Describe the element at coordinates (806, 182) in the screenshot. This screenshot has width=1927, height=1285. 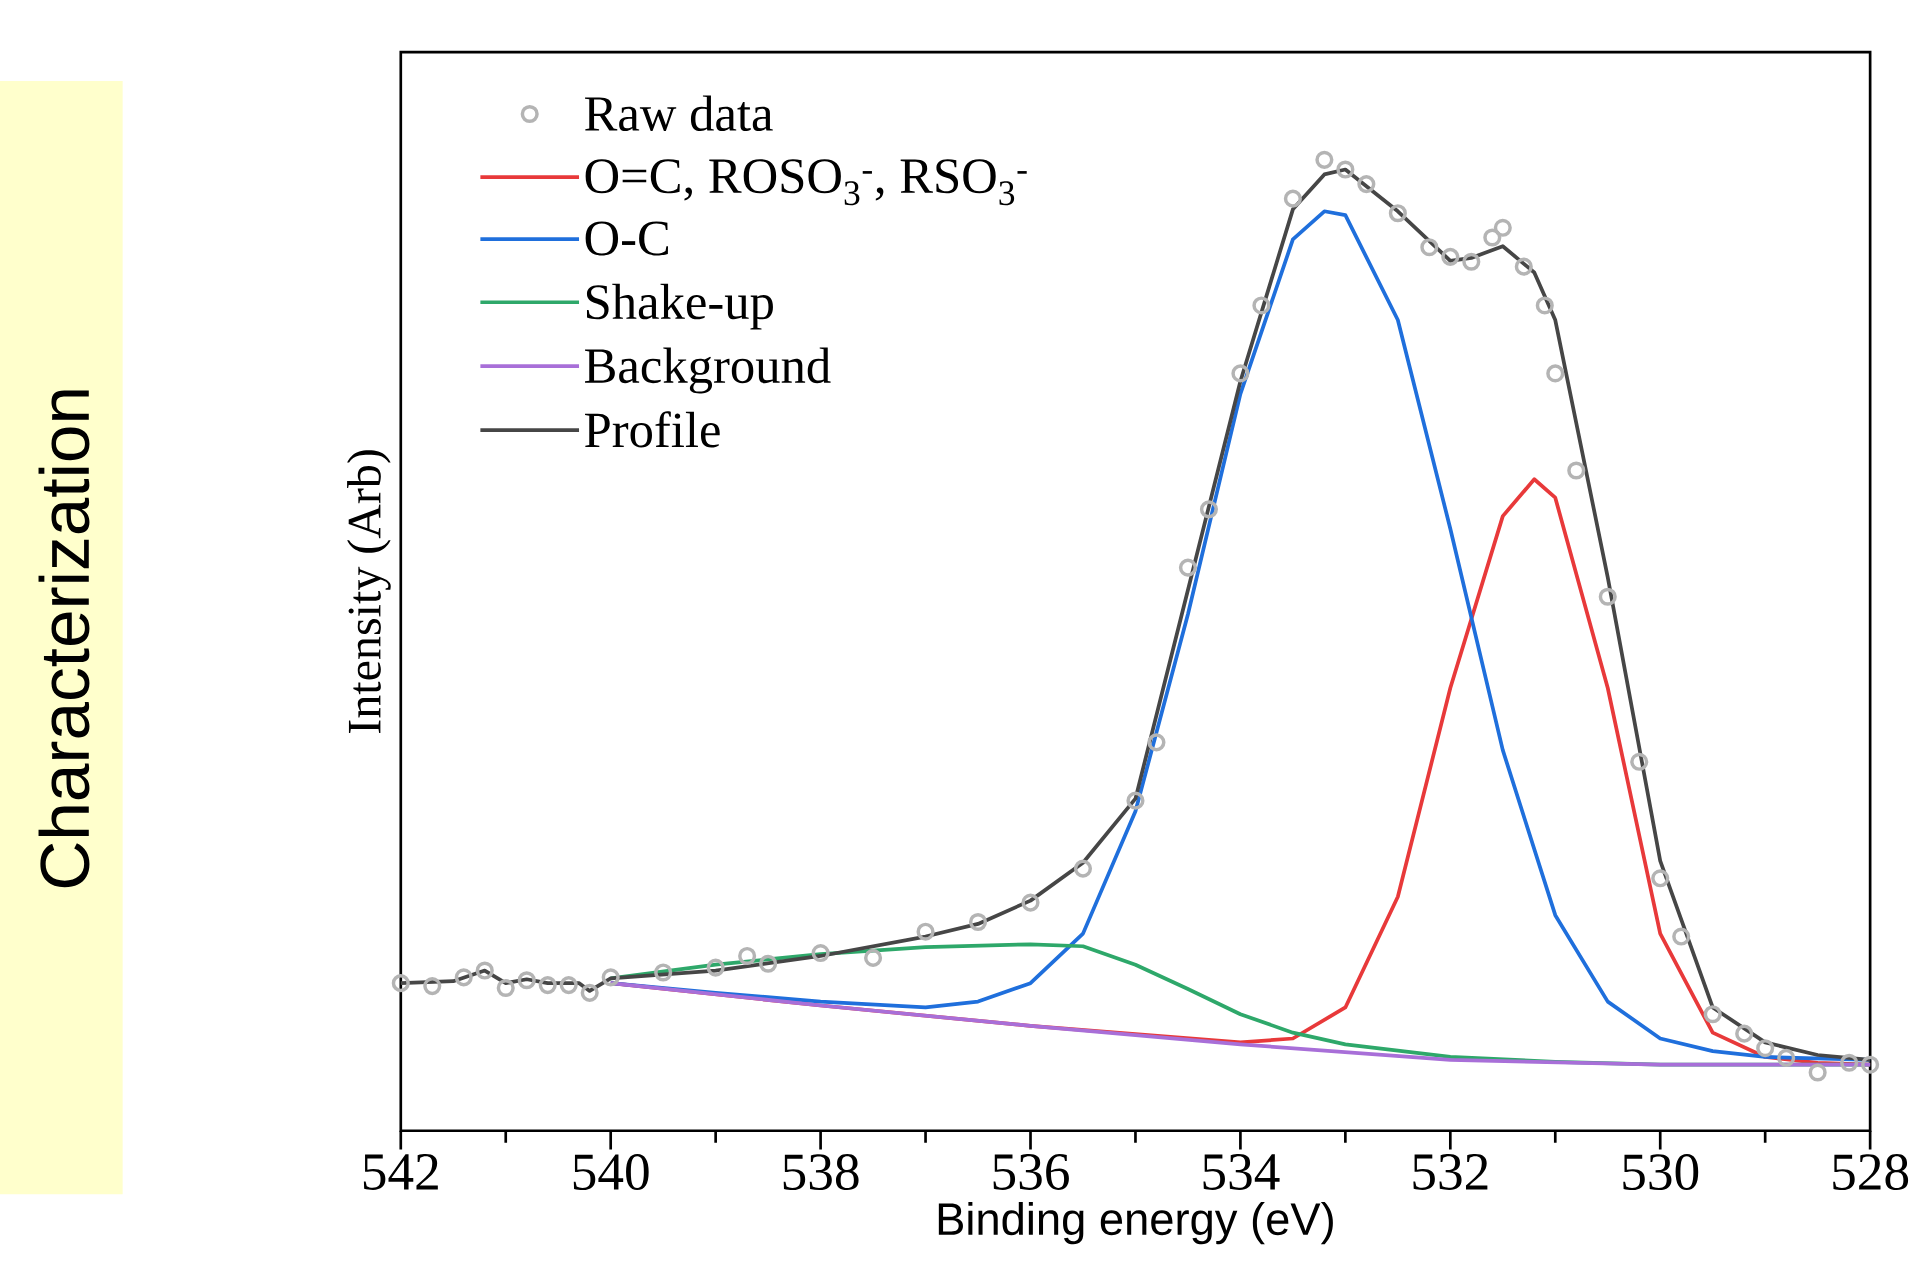
I see `legend-label: O=C, ROSO$_{3}$$^{-}$, RSO$_{3}$-` at that location.